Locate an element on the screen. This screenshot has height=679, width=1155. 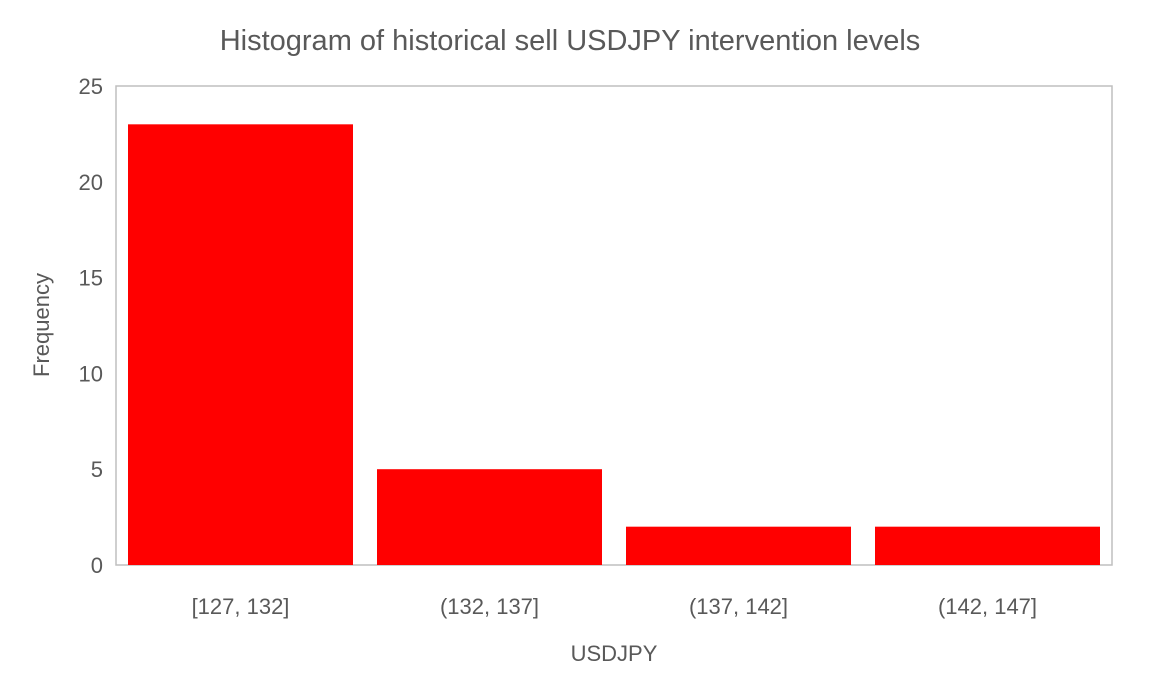
y-tick-label: 15 is located at coordinates (91, 278).